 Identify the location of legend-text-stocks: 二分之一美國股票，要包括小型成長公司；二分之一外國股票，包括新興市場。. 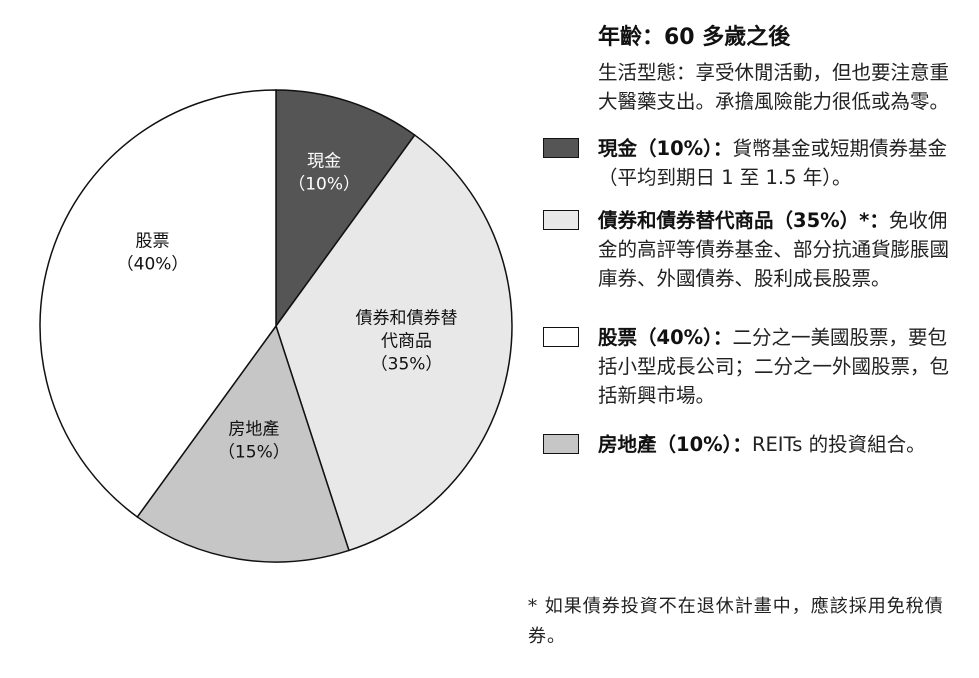
(774, 366).